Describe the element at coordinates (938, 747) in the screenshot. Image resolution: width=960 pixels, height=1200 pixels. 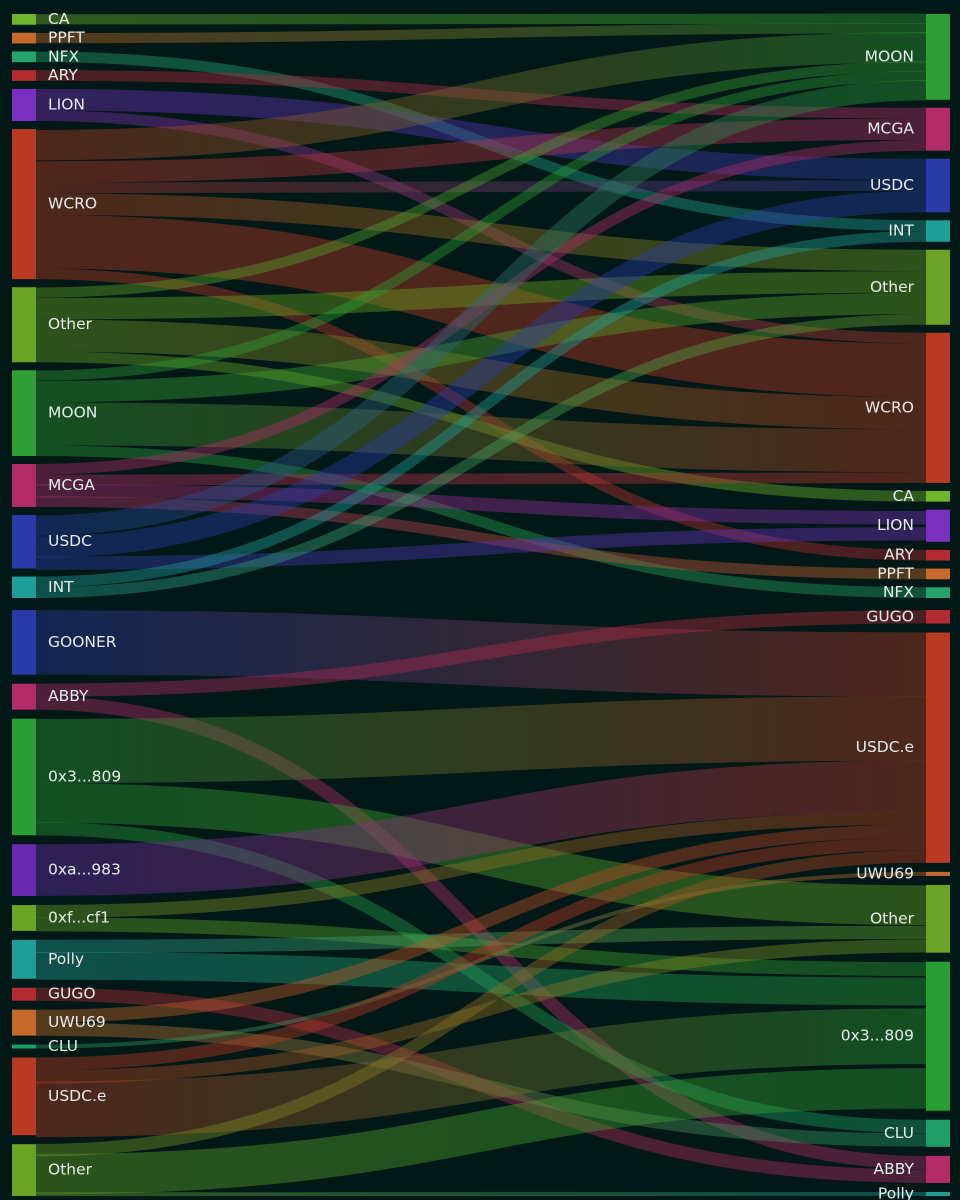
I see `target-node-usdc-e` at that location.